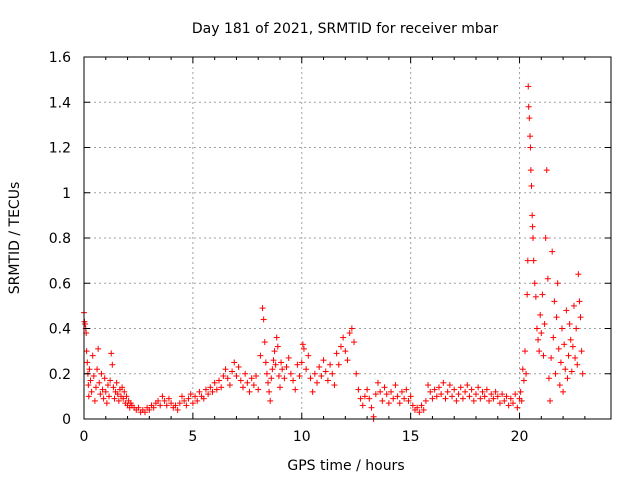 This screenshot has width=640, height=480. Describe the element at coordinates (66, 420) in the screenshot. I see `y-tick-label: 0` at that location.